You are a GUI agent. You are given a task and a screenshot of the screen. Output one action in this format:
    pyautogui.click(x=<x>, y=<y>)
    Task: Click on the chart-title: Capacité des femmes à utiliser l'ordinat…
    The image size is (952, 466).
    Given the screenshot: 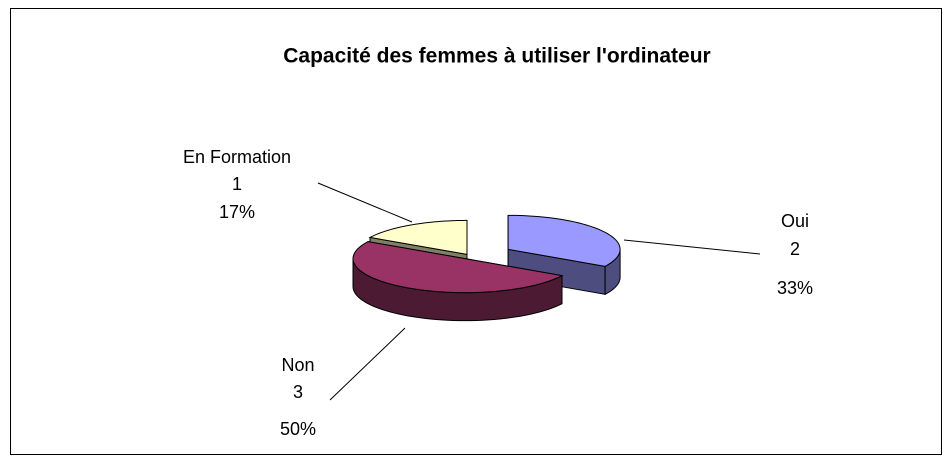 What is the action you would take?
    pyautogui.click(x=496, y=56)
    